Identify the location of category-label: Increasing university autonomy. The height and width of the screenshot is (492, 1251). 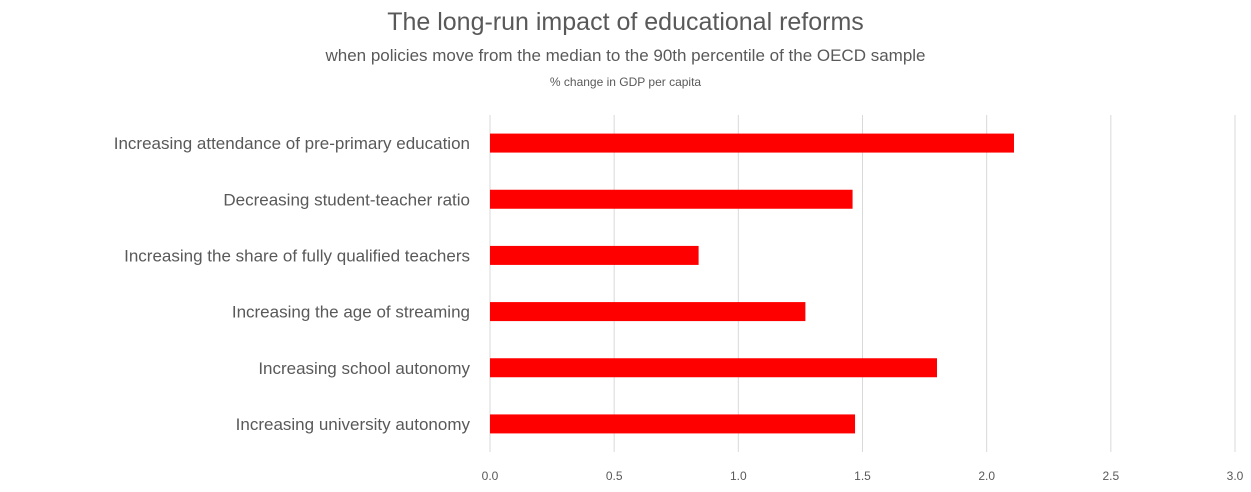
(353, 424).